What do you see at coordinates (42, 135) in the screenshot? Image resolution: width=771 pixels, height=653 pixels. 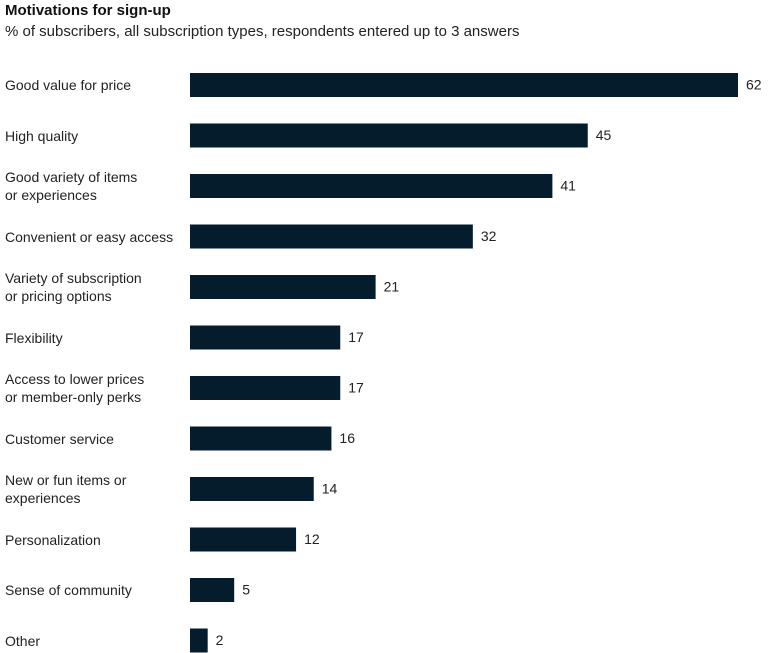 I see `category-label: High quality` at bounding box center [42, 135].